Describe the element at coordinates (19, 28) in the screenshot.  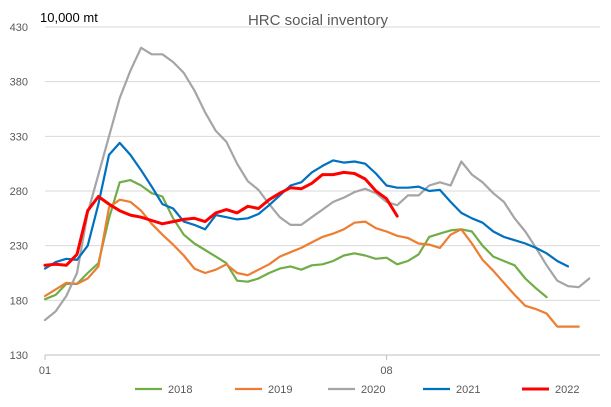
I see `y-tick-label: 430` at that location.